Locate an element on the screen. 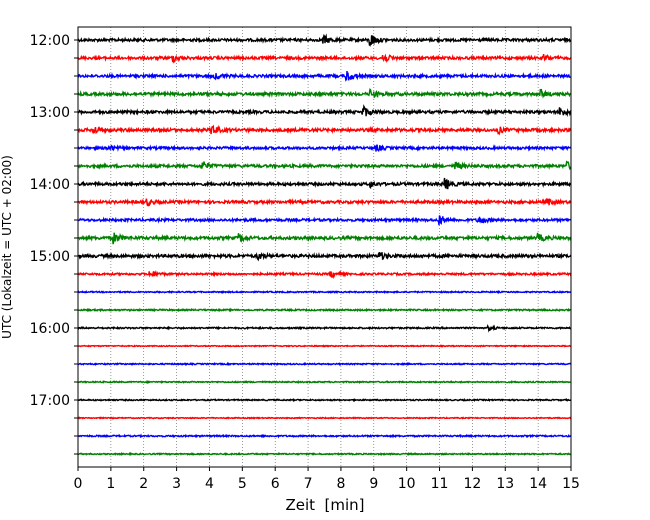 The width and height of the screenshot is (650, 520). x-tick-label: 15 is located at coordinates (571, 484).